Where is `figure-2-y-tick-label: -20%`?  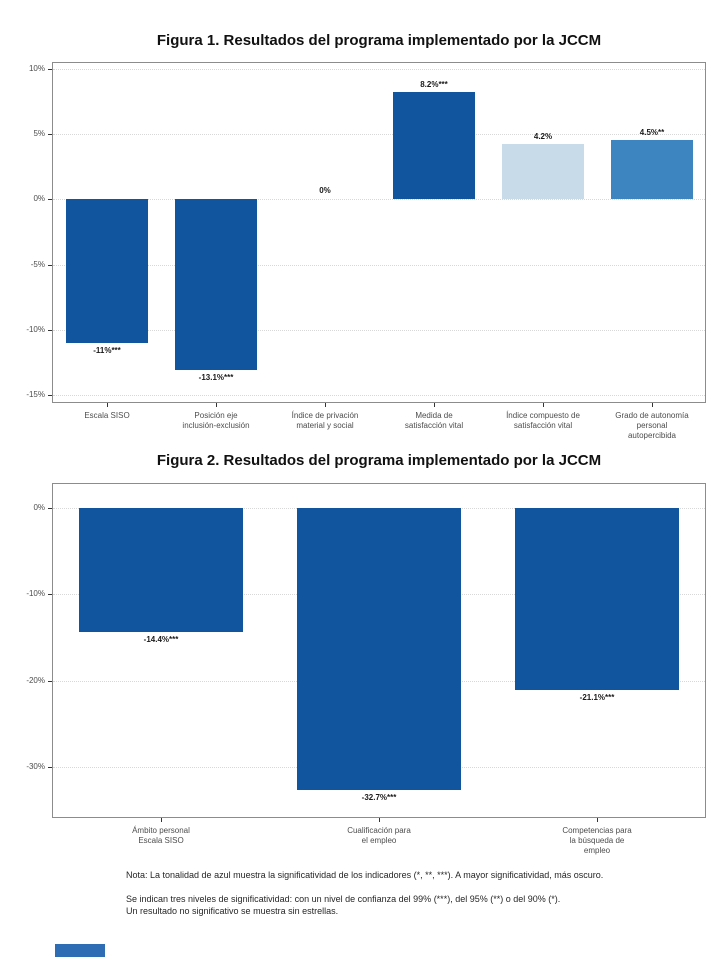
figure-2-y-tick-label: -20% is located at coordinates (35, 680).